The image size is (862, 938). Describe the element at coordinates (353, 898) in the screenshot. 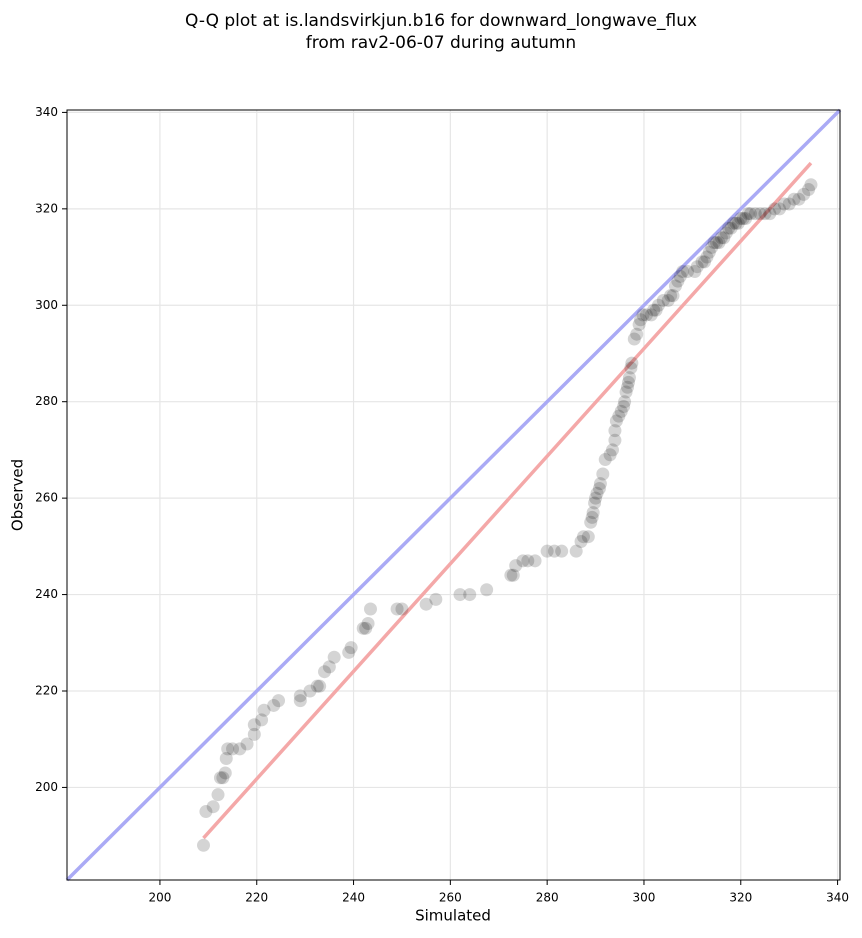

I see `x-tick-label: 240` at that location.